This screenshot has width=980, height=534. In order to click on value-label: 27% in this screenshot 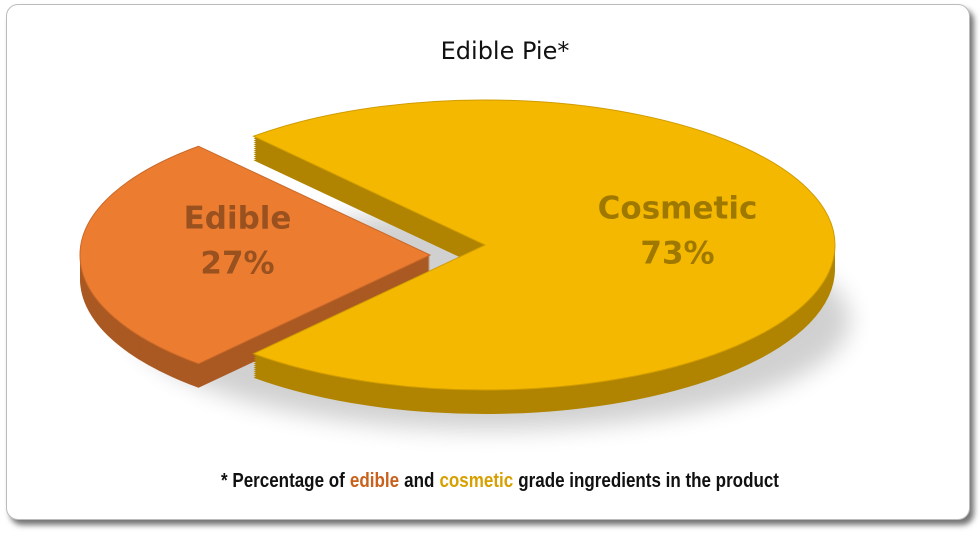, I will do `click(237, 264)`.